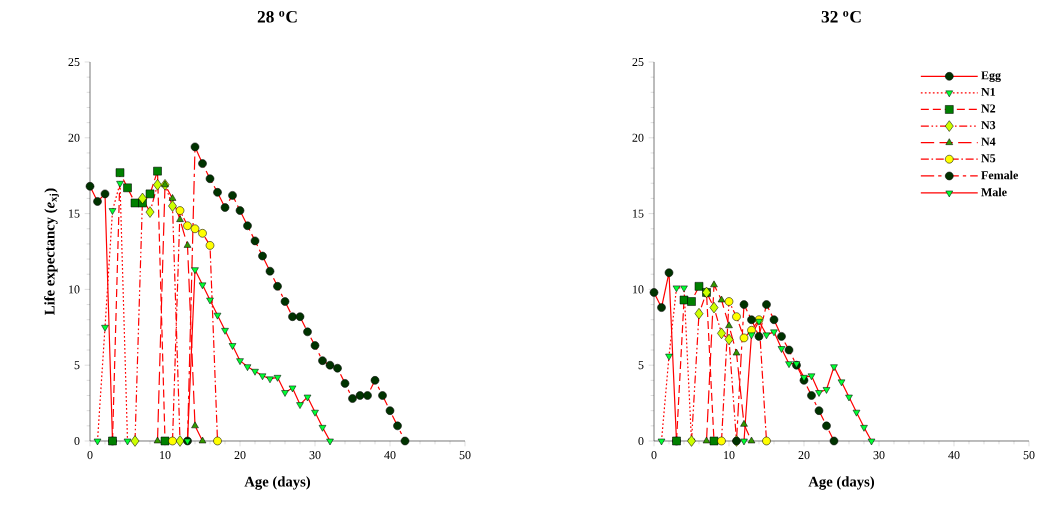  Describe the element at coordinates (988, 141) in the screenshot. I see `legend-label: N4` at that location.